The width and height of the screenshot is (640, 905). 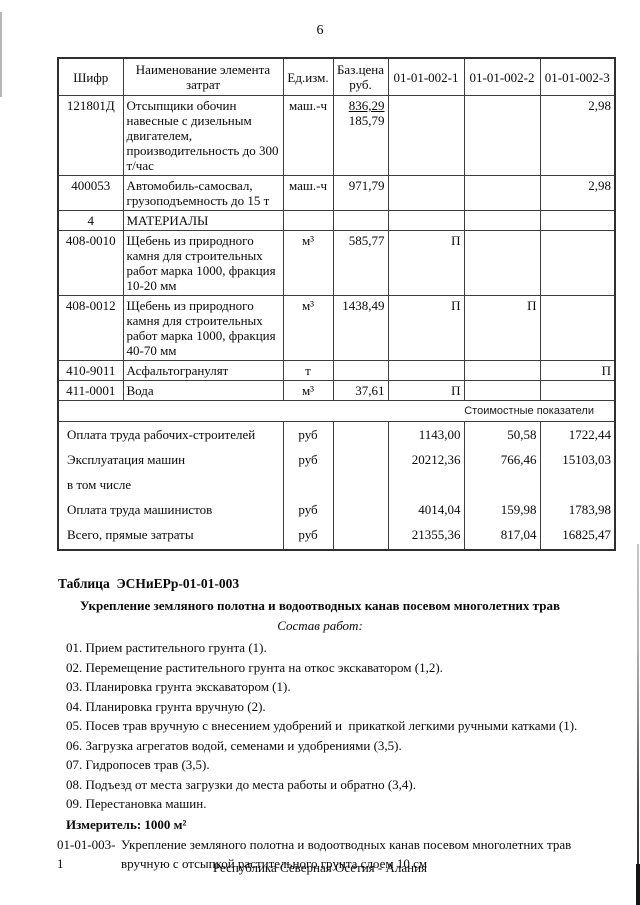 What do you see at coordinates (426, 509) in the screenshot?
I see `summary-value-obj1: 4014,04` at bounding box center [426, 509].